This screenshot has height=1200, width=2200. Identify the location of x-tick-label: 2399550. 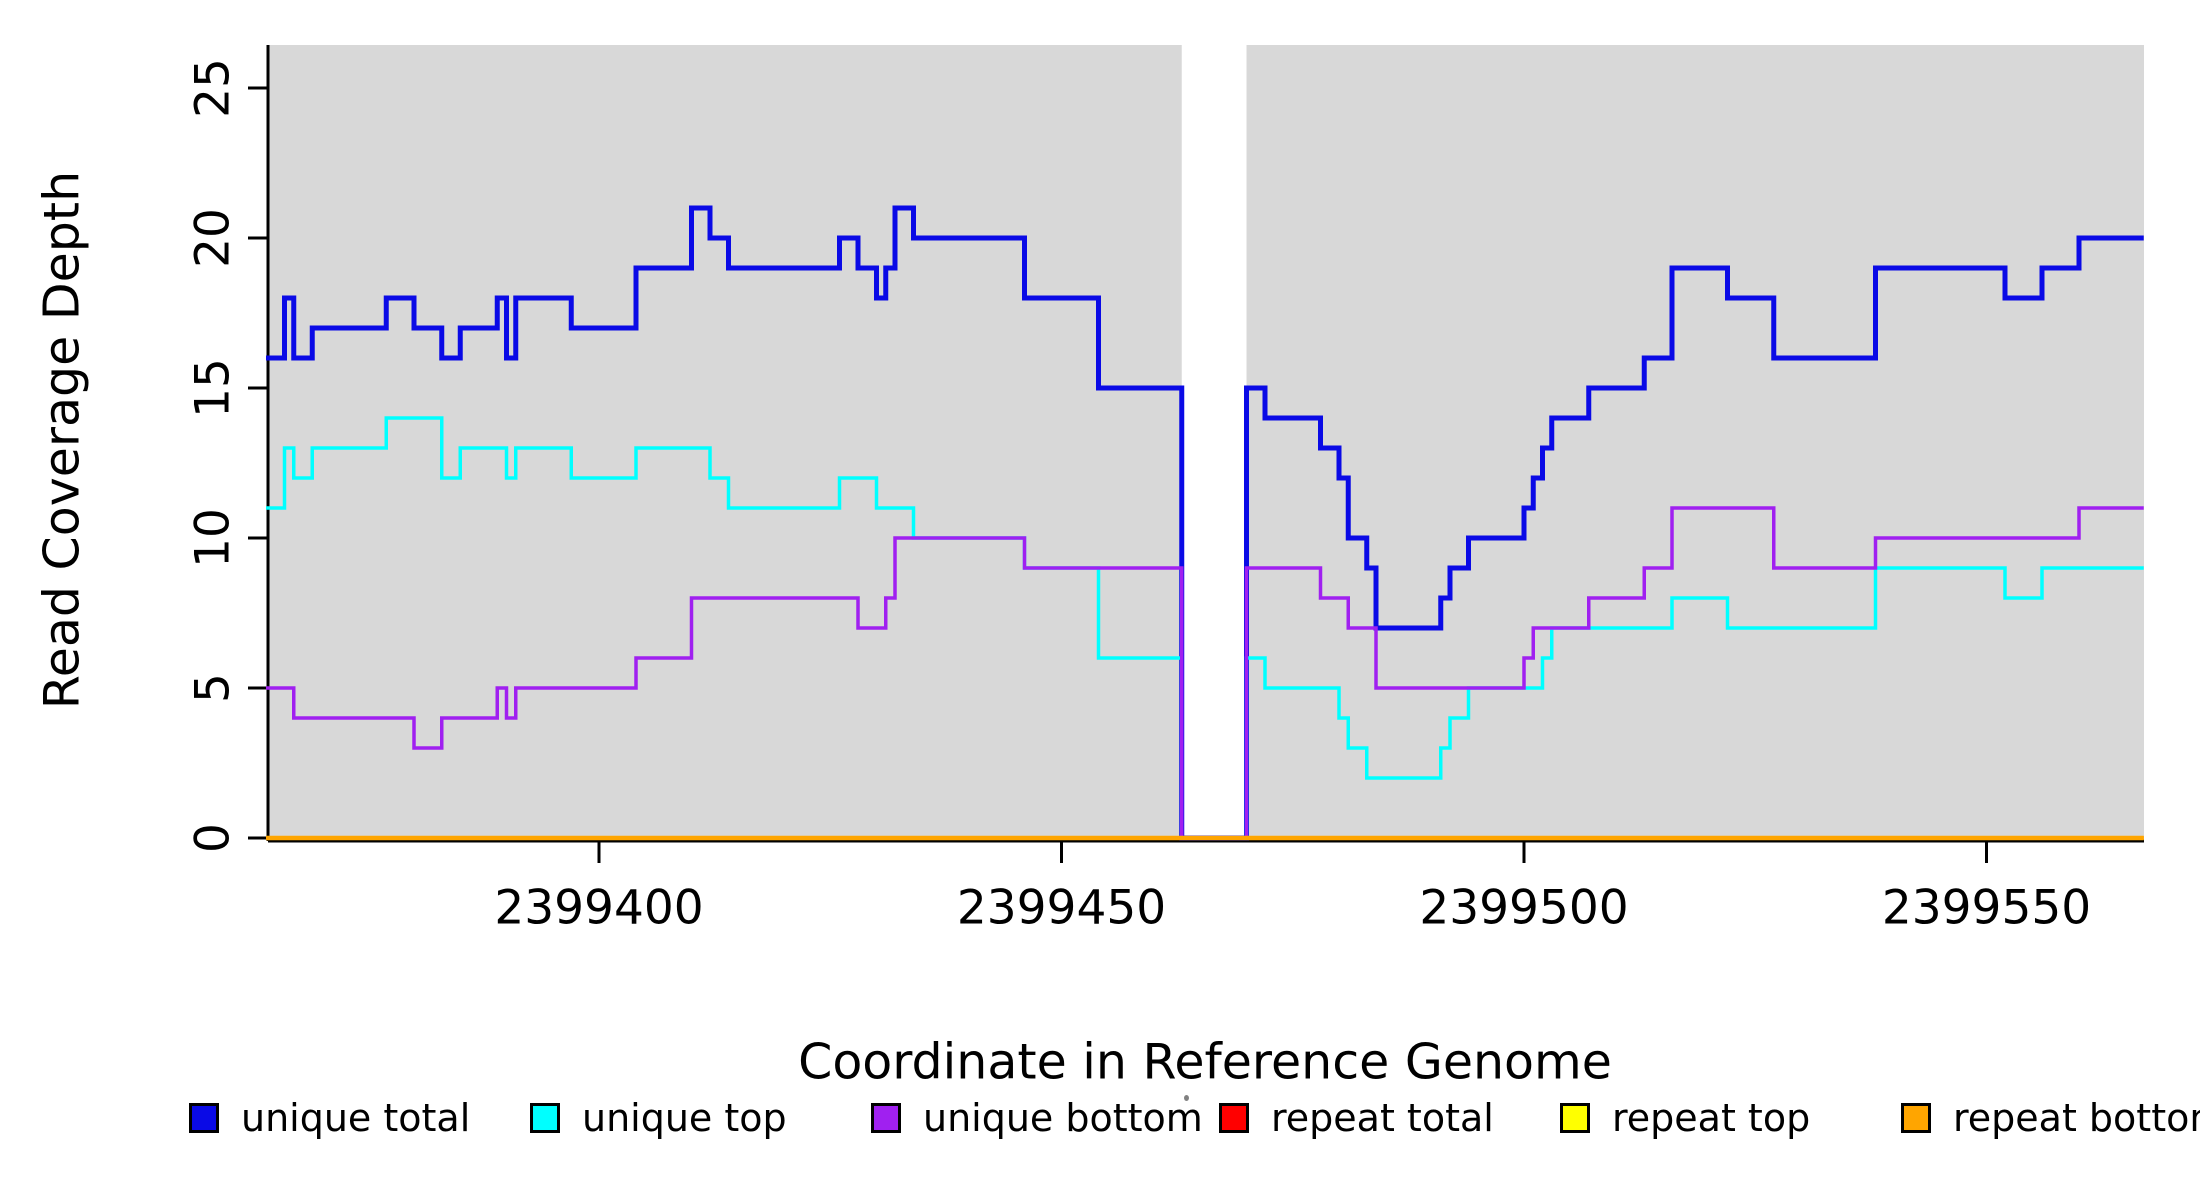
(1986, 908).